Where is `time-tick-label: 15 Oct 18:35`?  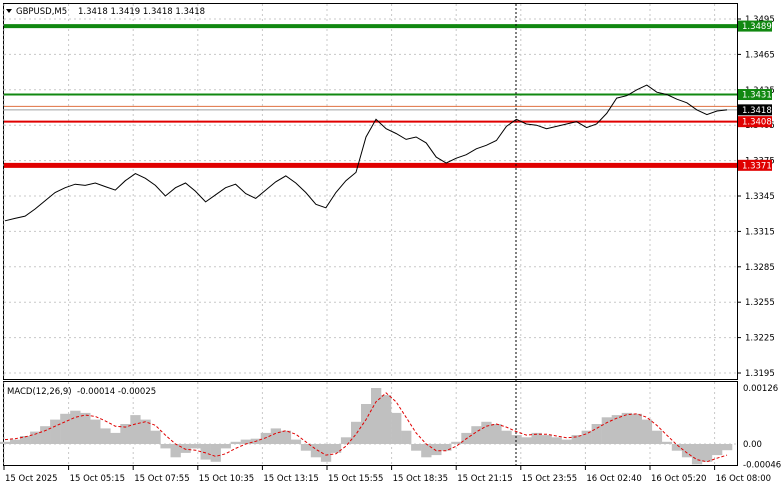 time-tick-label: 15 Oct 18:35 is located at coordinates (420, 479).